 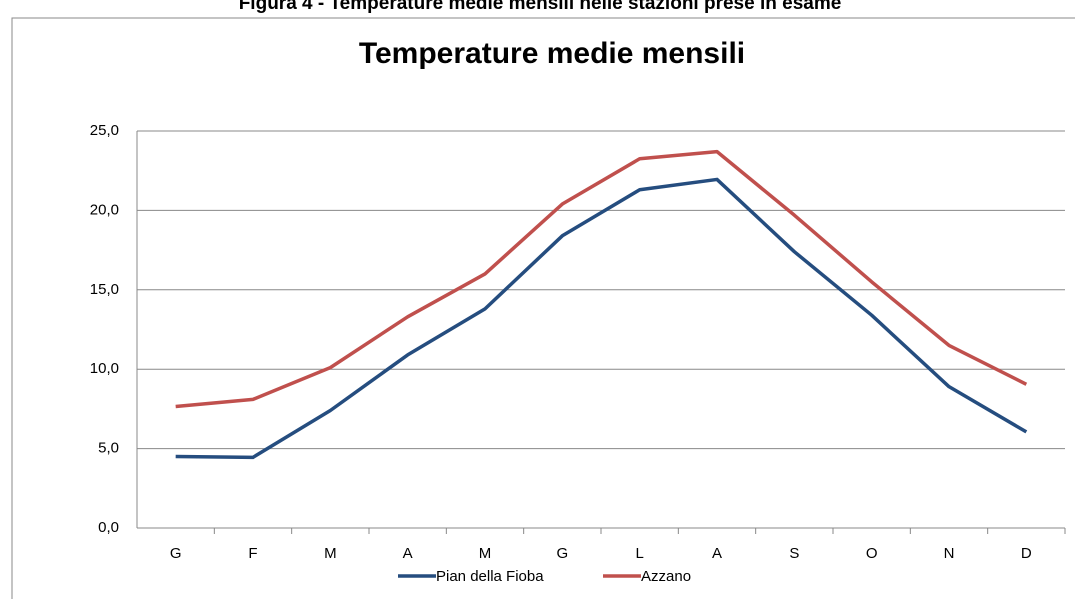 I want to click on x-tick-label: O, so click(x=872, y=553).